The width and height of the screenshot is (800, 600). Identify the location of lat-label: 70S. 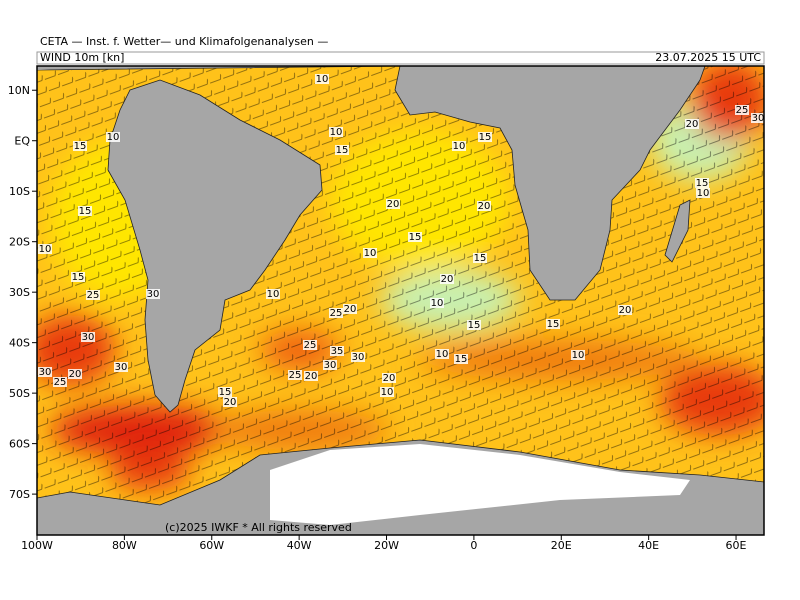
(19, 494).